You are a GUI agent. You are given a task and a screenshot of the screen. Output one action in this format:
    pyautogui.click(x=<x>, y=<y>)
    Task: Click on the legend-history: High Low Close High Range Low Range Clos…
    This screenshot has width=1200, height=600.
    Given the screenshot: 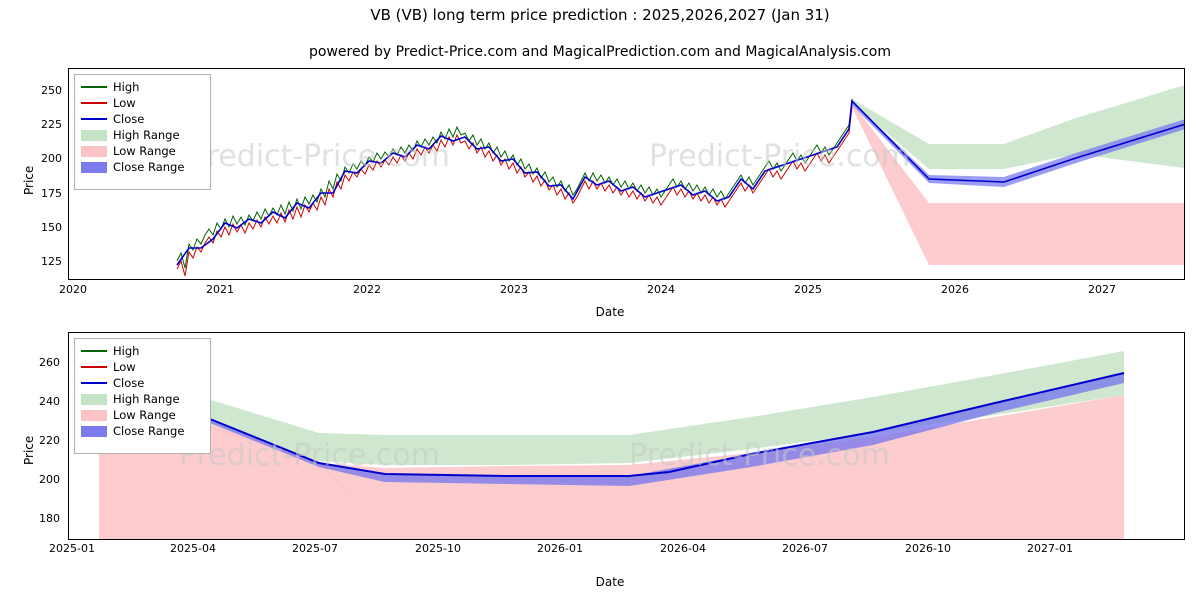 What is the action you would take?
    pyautogui.click(x=142, y=132)
    